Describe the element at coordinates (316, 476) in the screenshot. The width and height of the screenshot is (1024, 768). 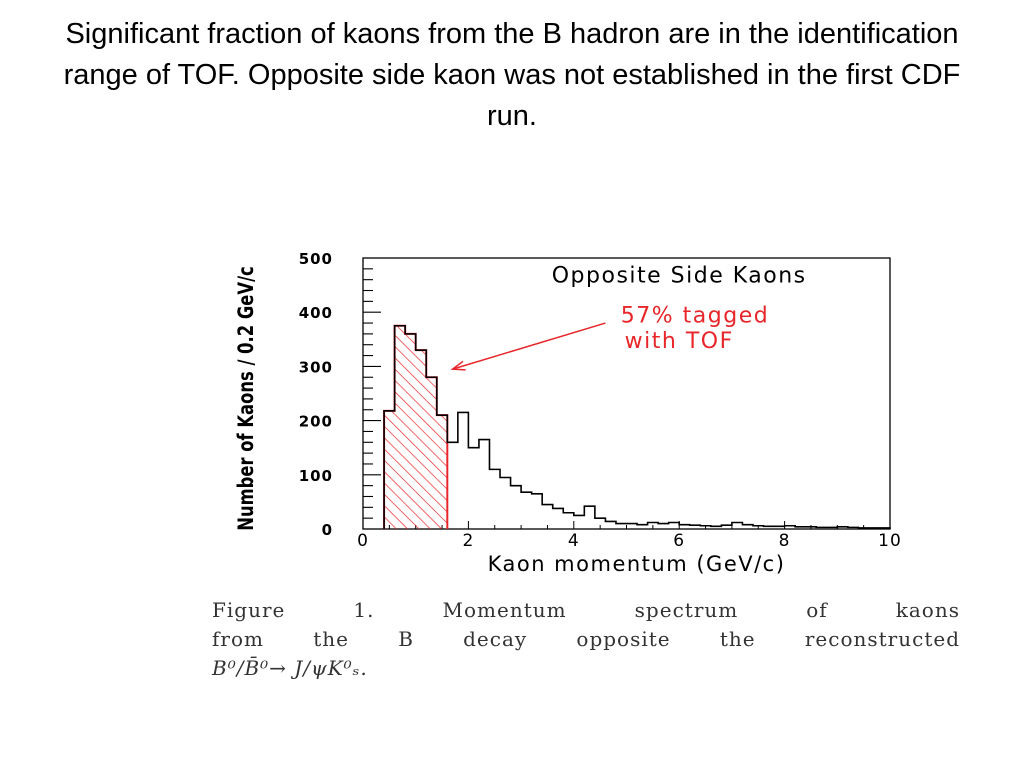
I see `y-tick-label: 100` at that location.